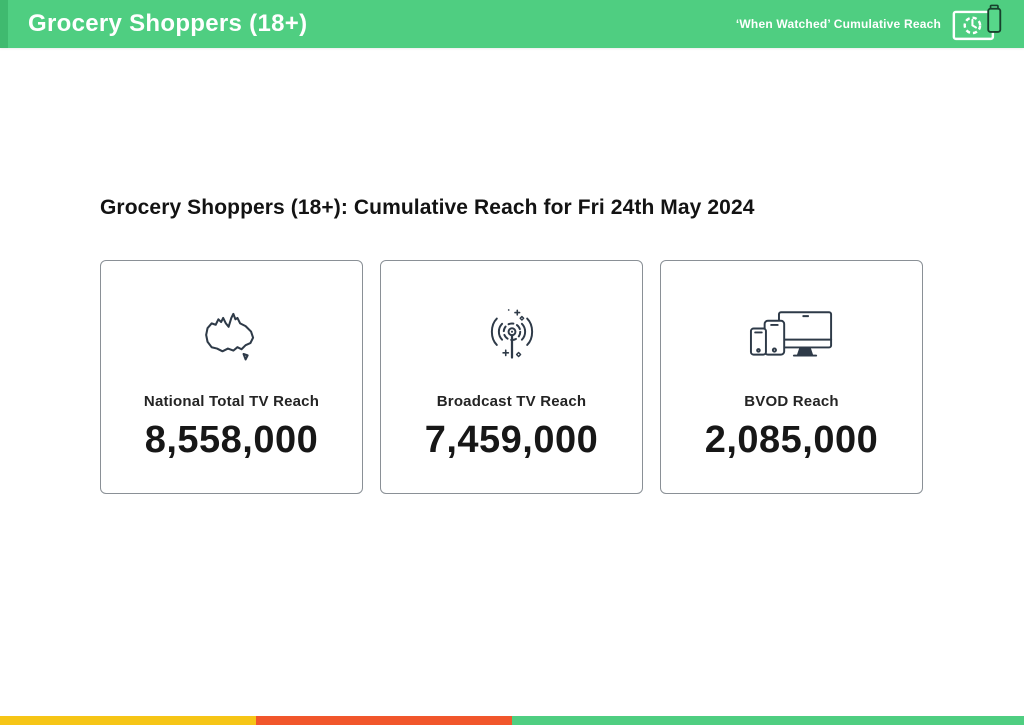  What do you see at coordinates (838, 24) in the screenshot?
I see `header-subtitle: ‘When Watched’ Cumulative Reach` at bounding box center [838, 24].